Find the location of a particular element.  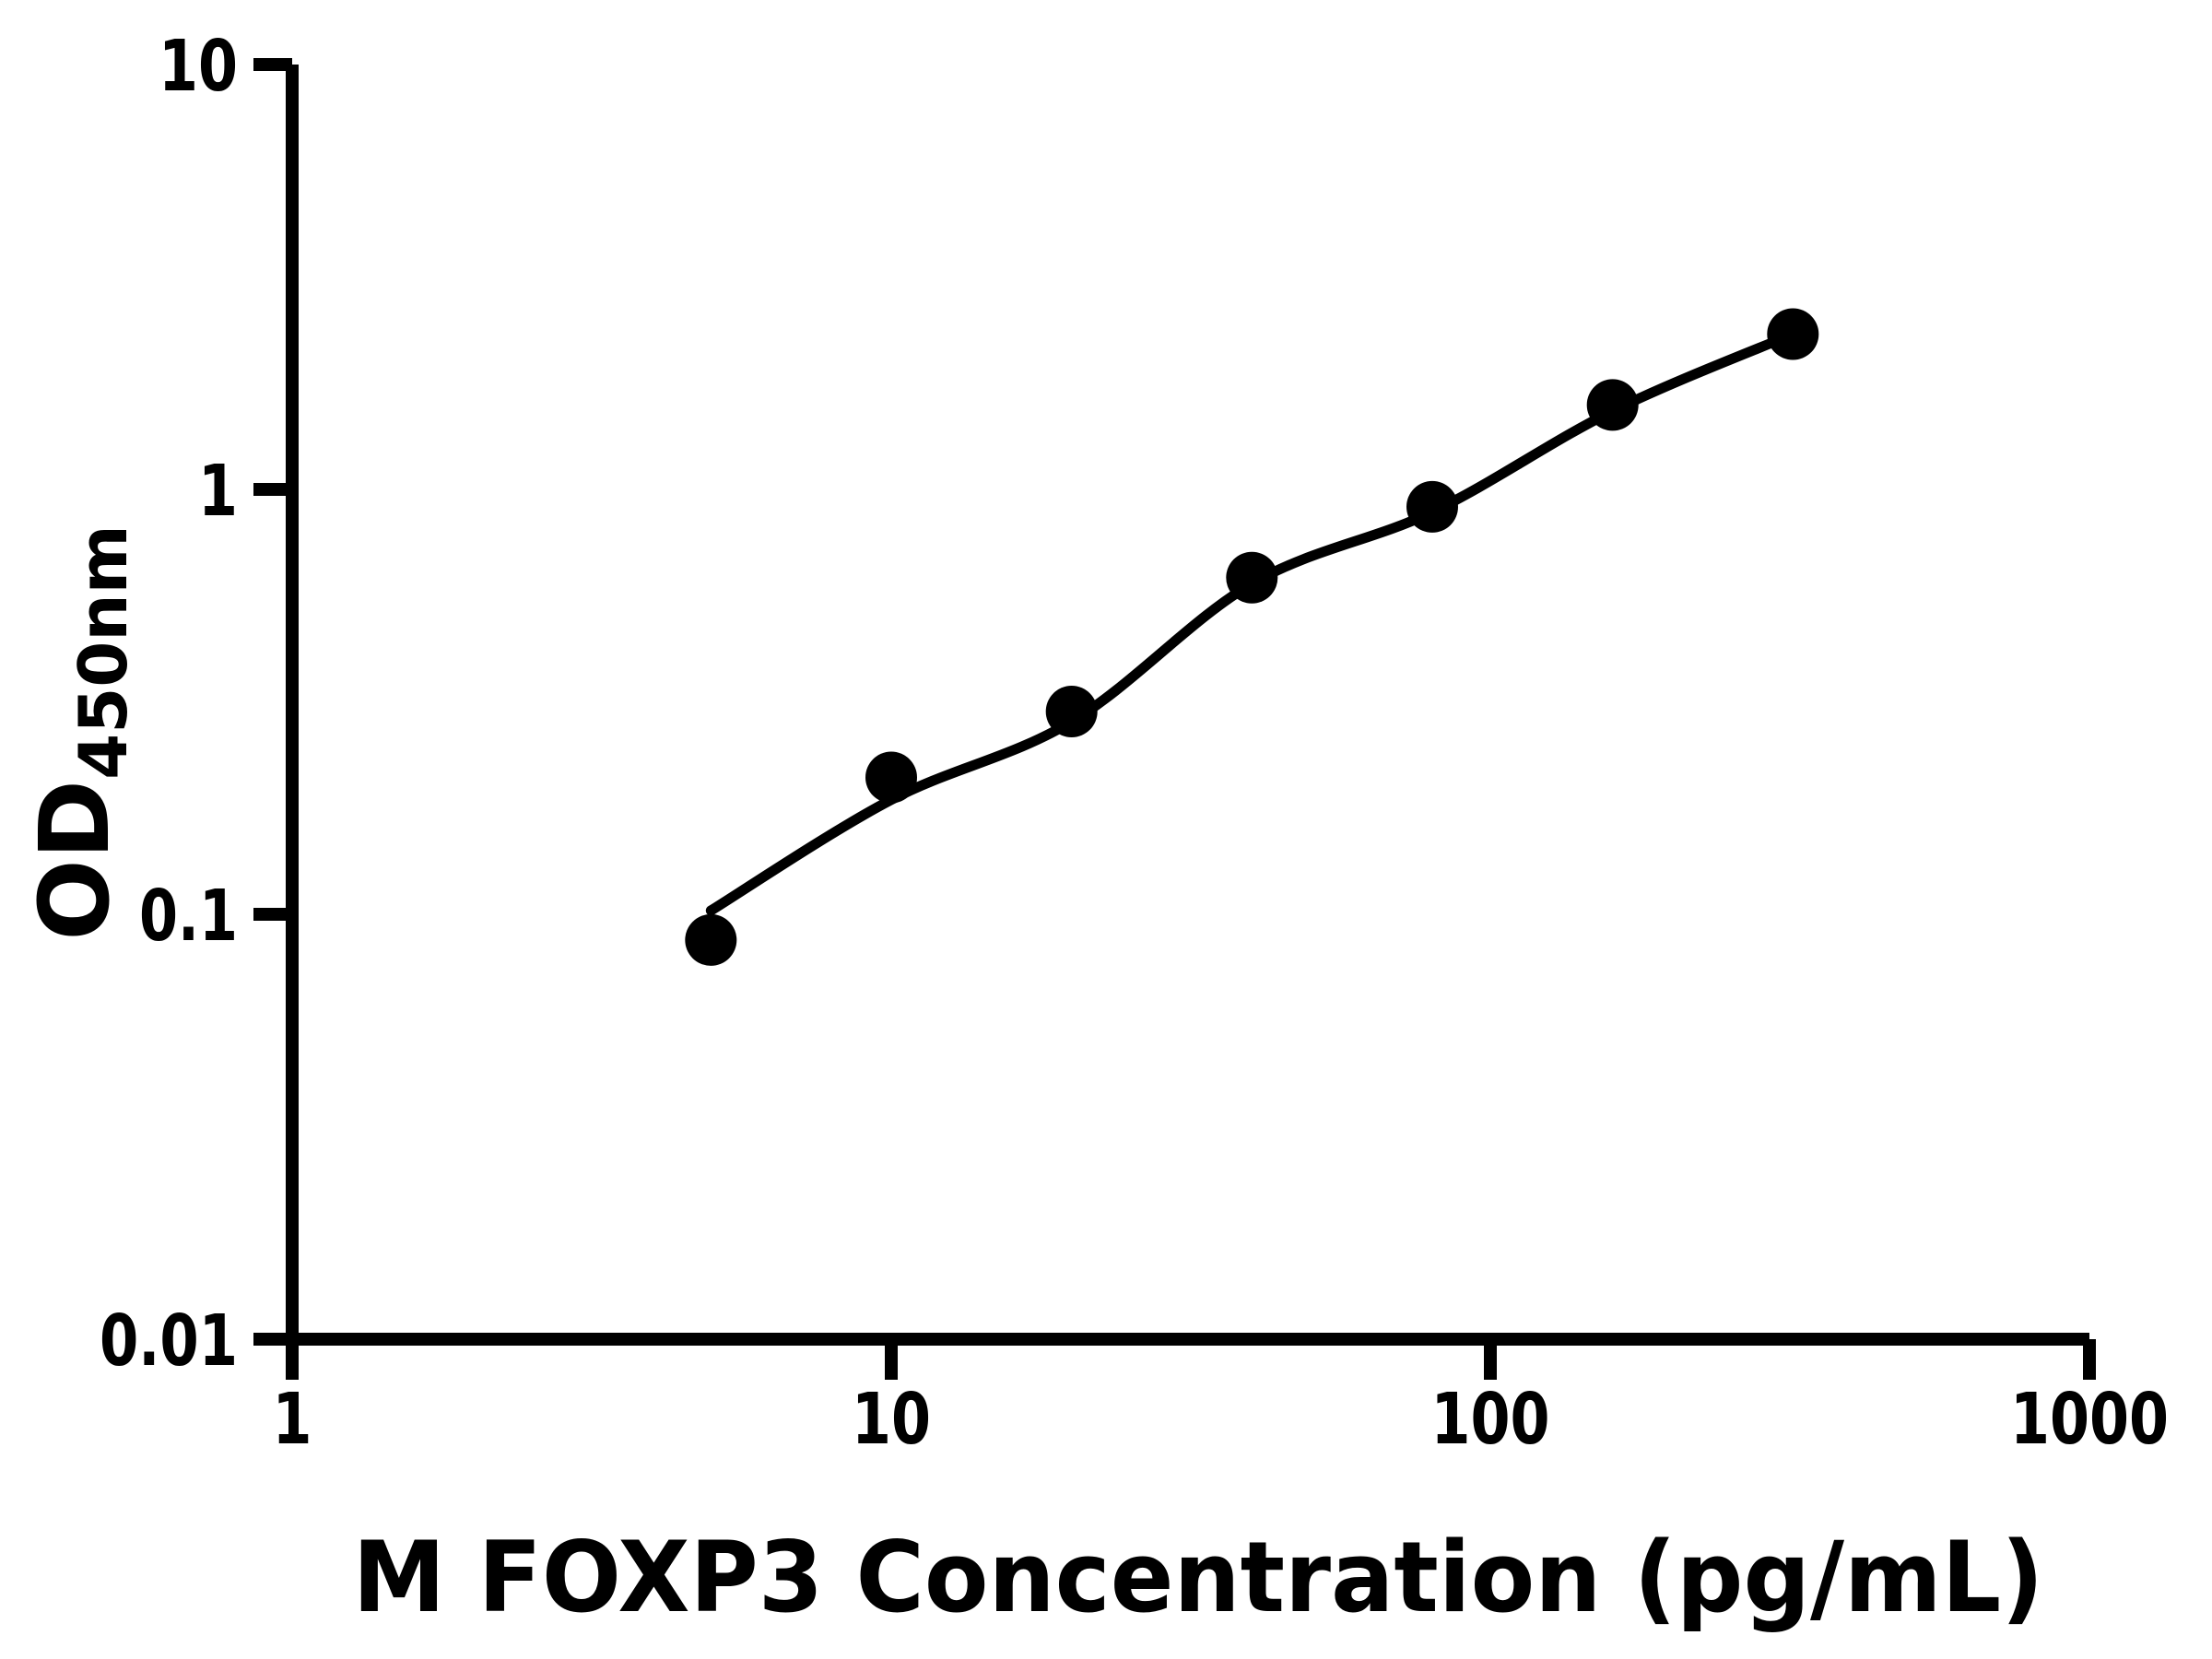

y-axis-title-main: OD is located at coordinates (74, 860).